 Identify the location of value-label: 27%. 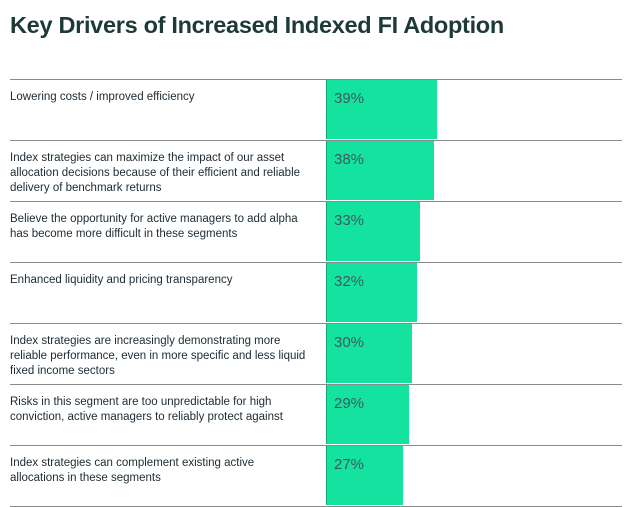
(349, 464).